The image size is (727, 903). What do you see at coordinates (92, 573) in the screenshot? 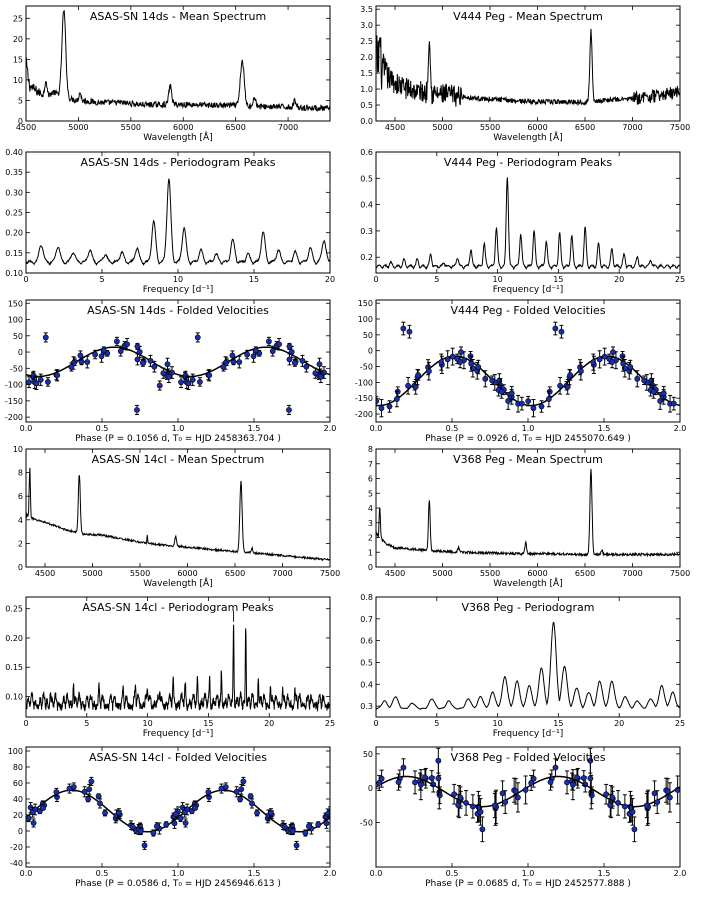
I see `x-tick-label: 5000` at bounding box center [92, 573].